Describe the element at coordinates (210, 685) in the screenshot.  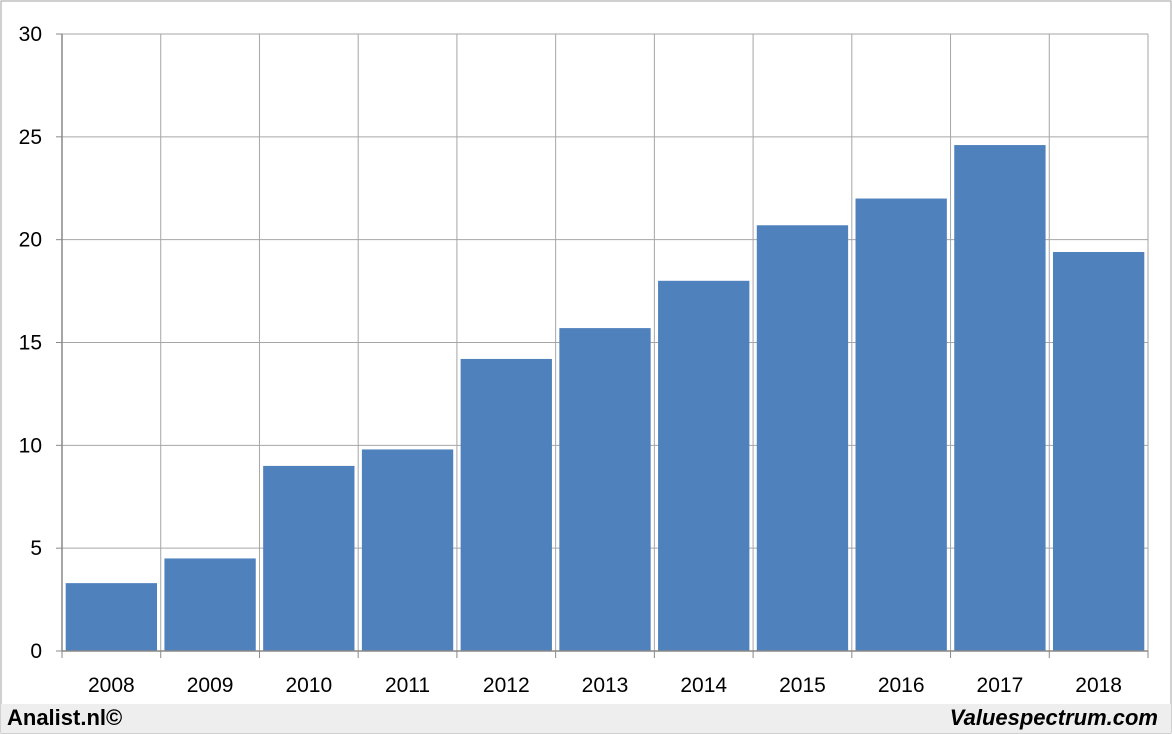
I see `x-tick-label: 2009` at that location.